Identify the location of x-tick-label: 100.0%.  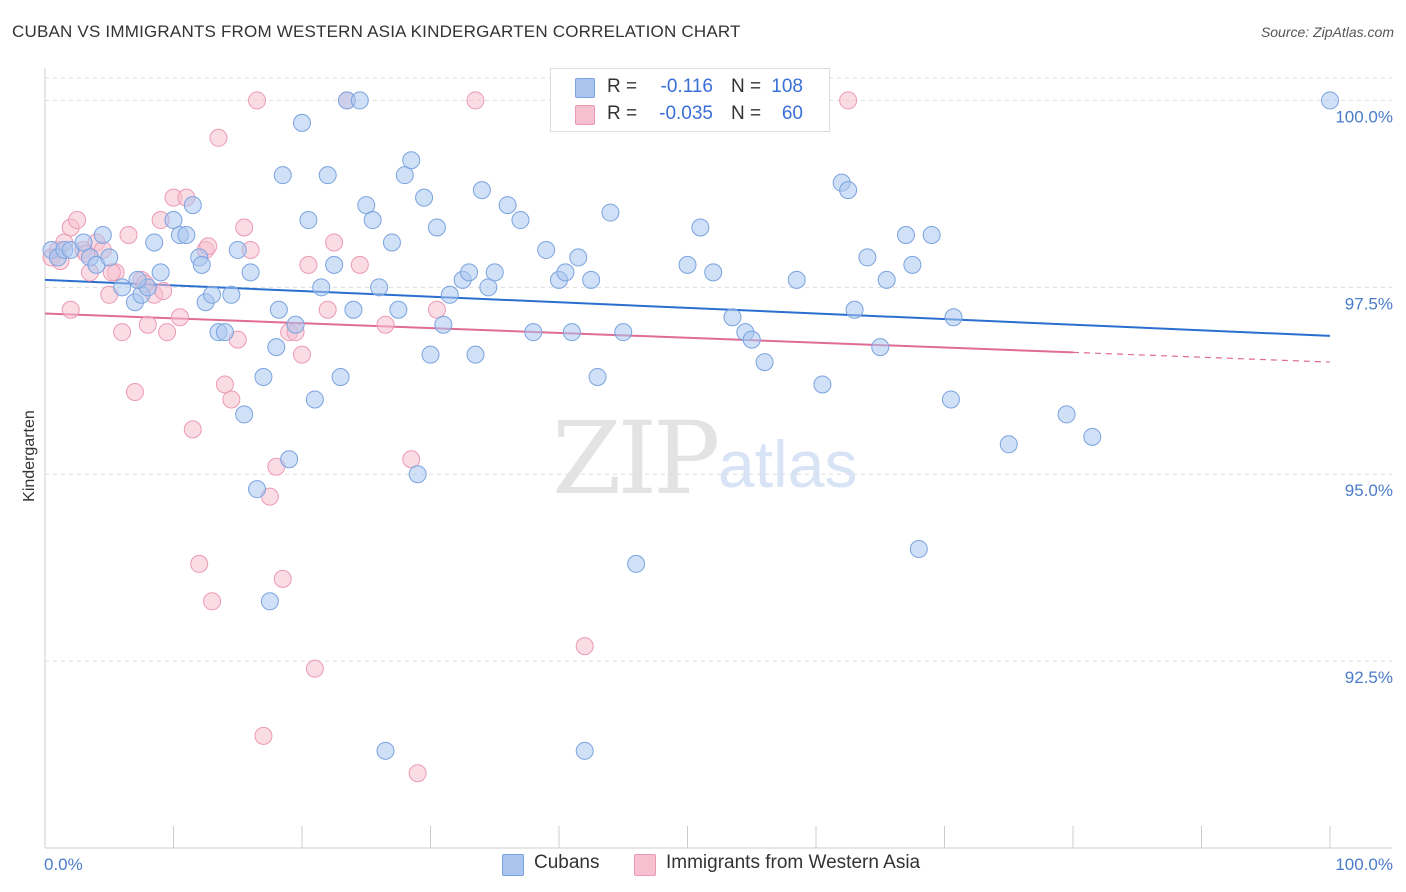
(1364, 864).